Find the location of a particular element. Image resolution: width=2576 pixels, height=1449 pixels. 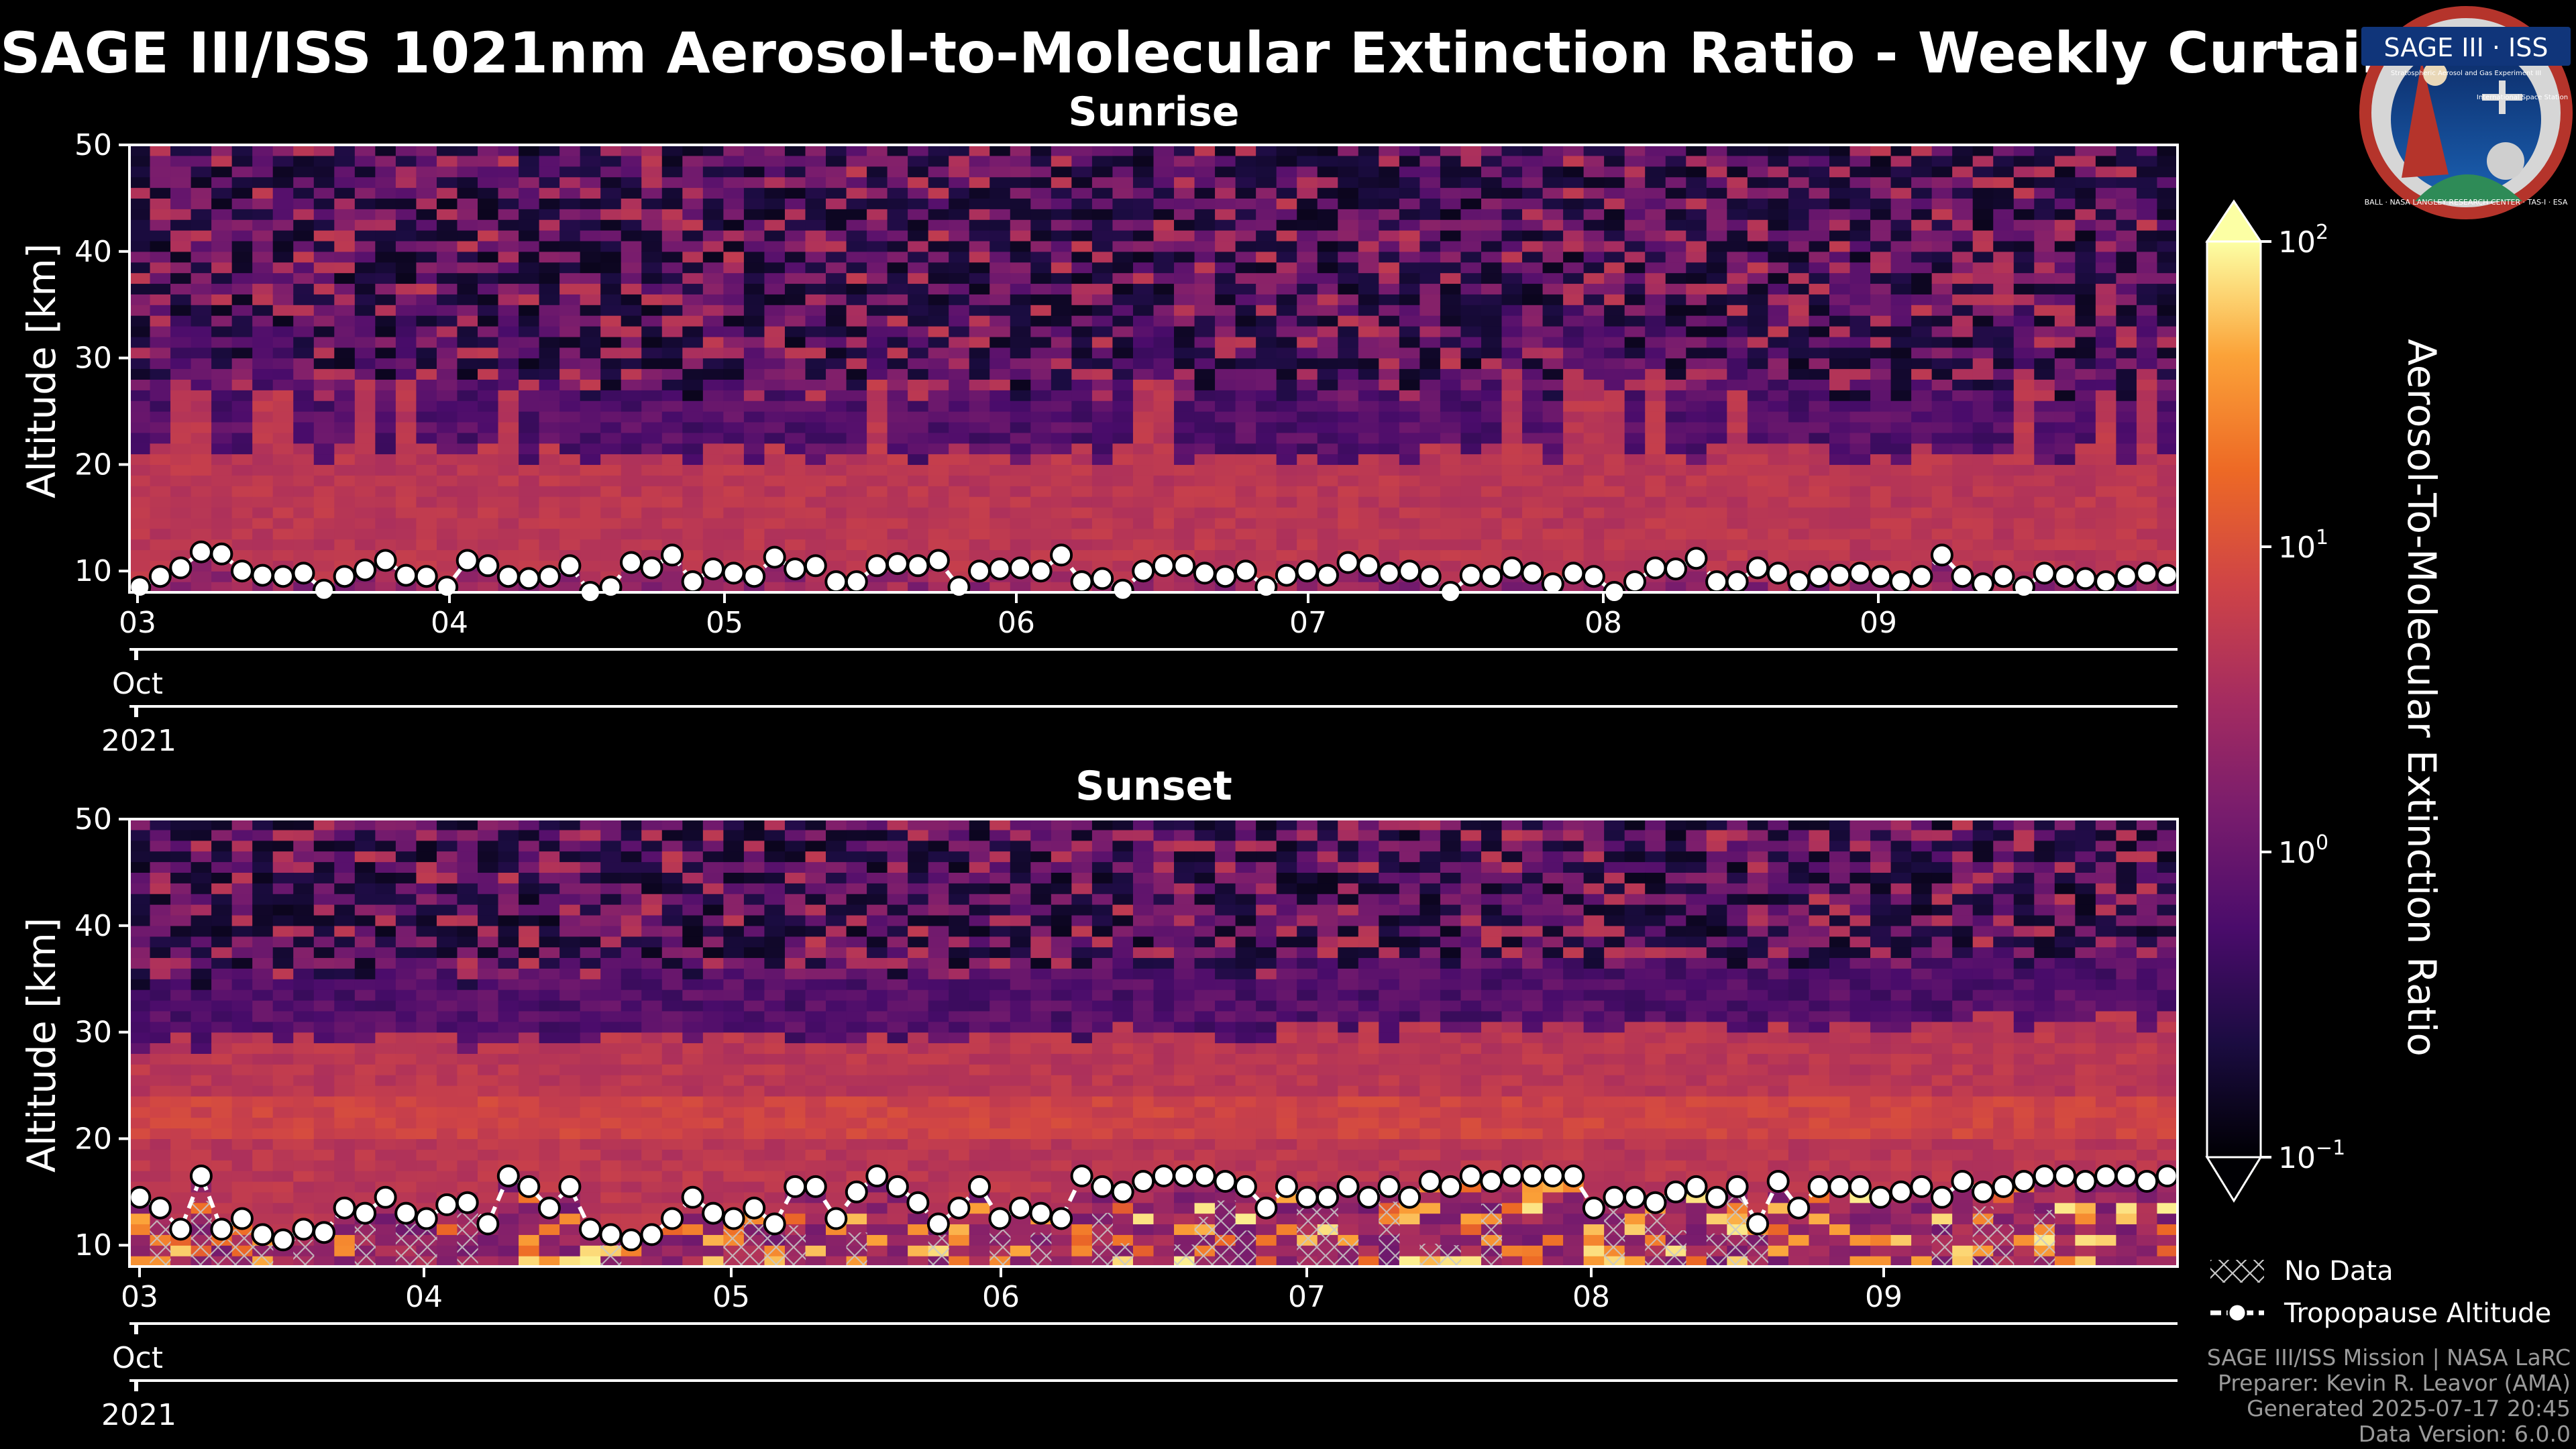

x-tick-label: 04 is located at coordinates (424, 1297).